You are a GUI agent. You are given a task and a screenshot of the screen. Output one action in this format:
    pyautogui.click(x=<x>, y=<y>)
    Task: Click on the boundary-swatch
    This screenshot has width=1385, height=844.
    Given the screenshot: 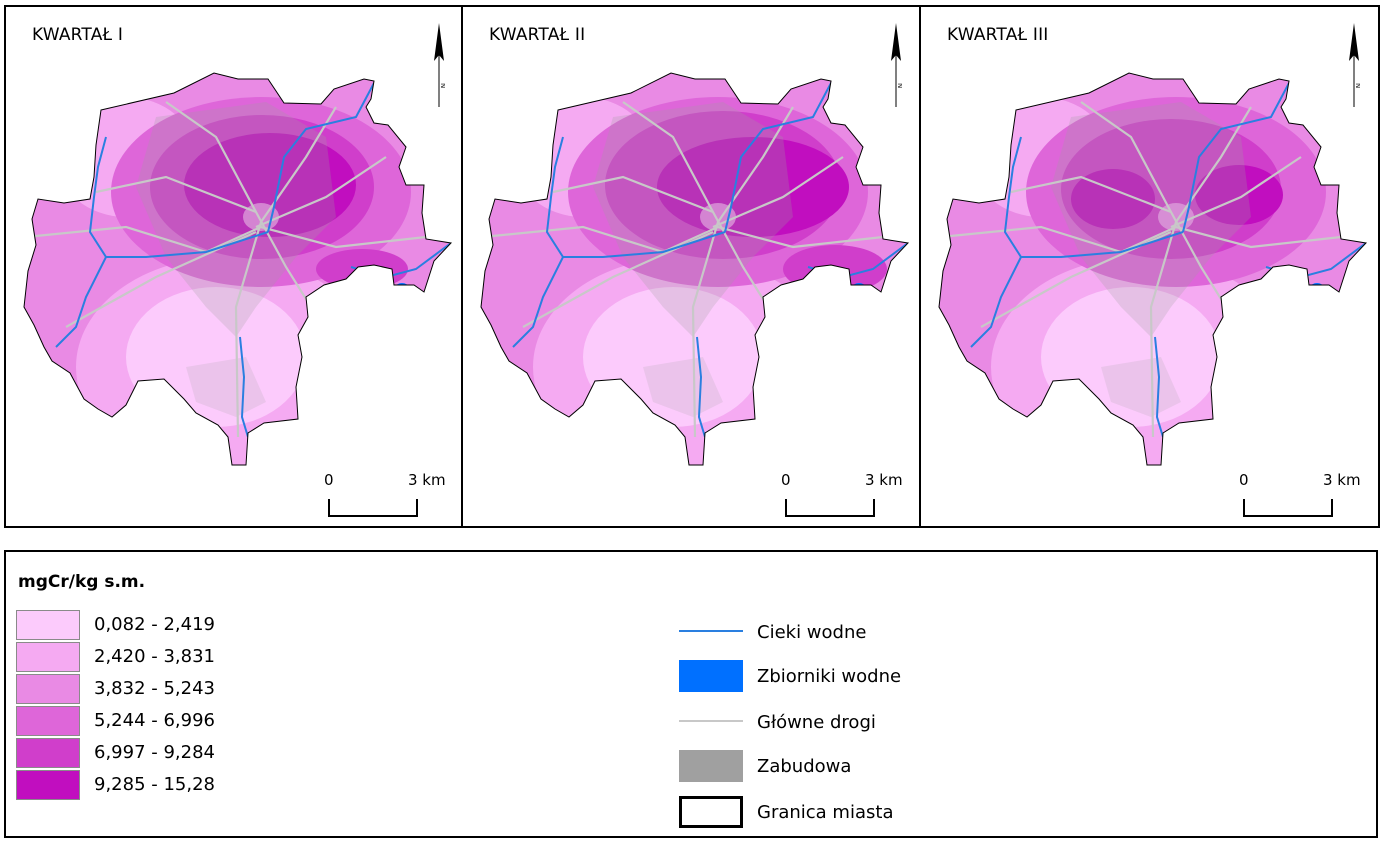 What is the action you would take?
    pyautogui.click(x=711, y=812)
    